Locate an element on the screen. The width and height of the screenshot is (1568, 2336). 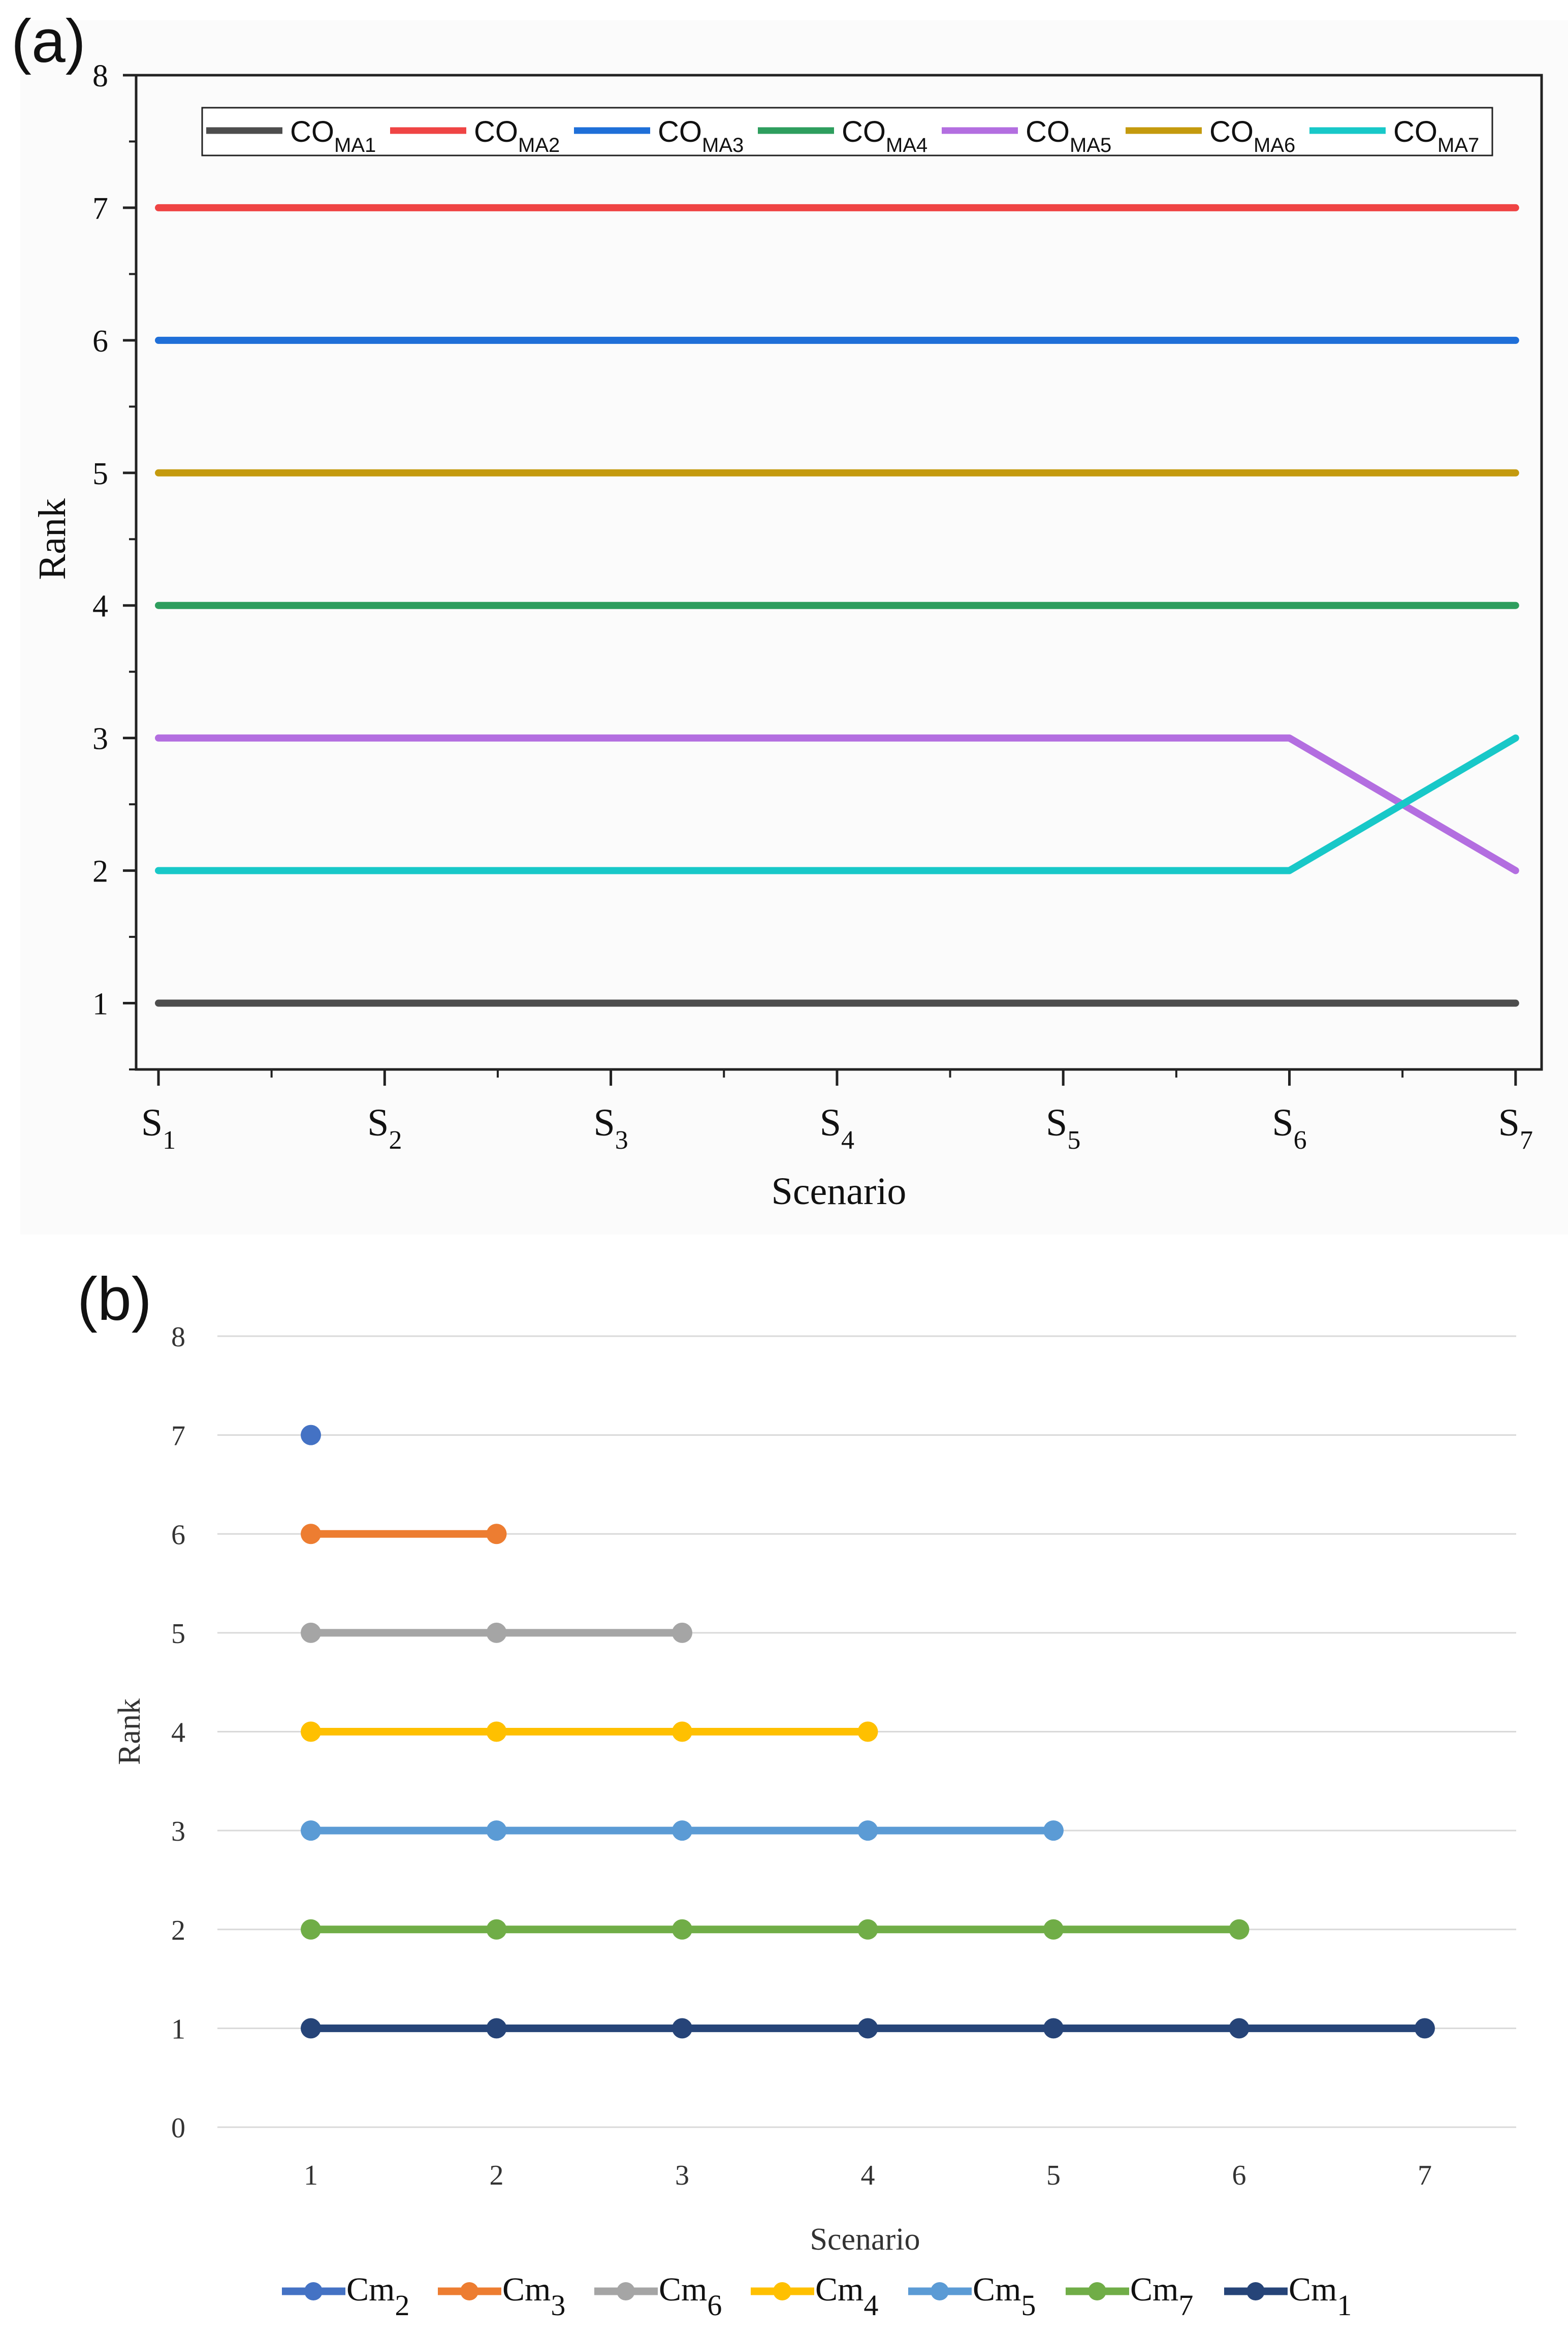
legend-entry-subscript: 2 is located at coordinates (402, 2305).